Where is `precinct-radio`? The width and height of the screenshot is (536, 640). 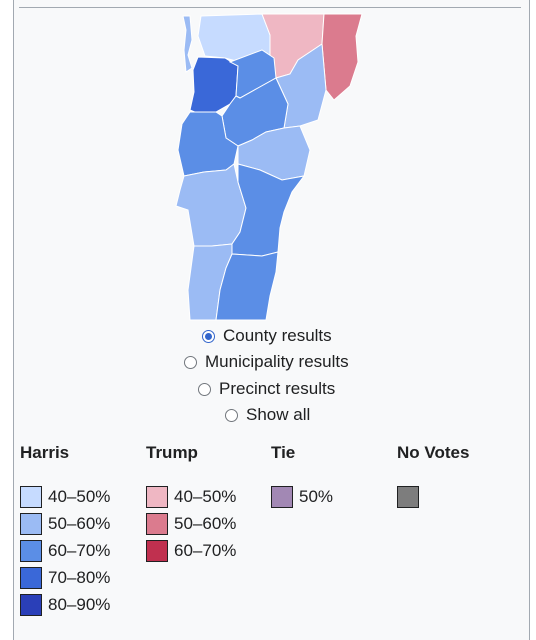
precinct-radio is located at coordinates (204, 389).